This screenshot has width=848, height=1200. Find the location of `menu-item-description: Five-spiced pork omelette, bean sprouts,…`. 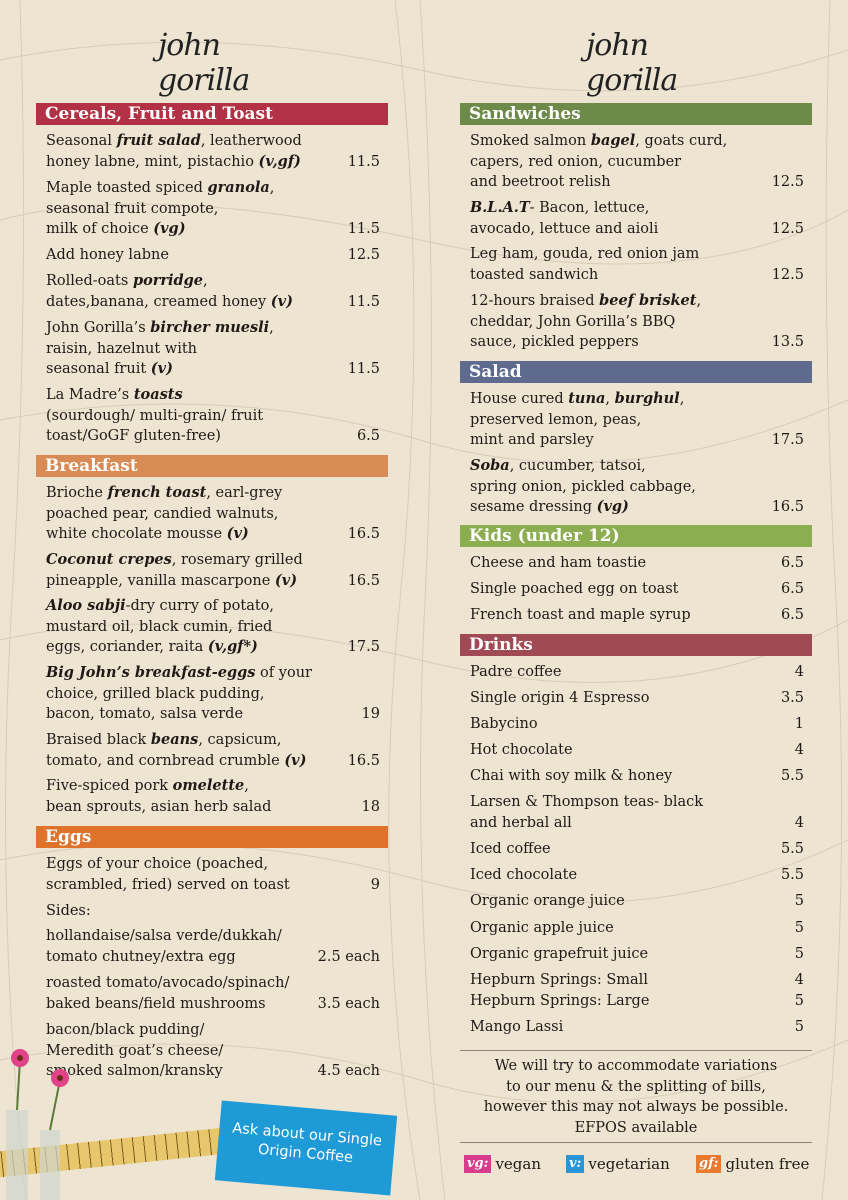

menu-item-description: Five-spiced pork omelette, bean sprouts,… is located at coordinates (159, 796).